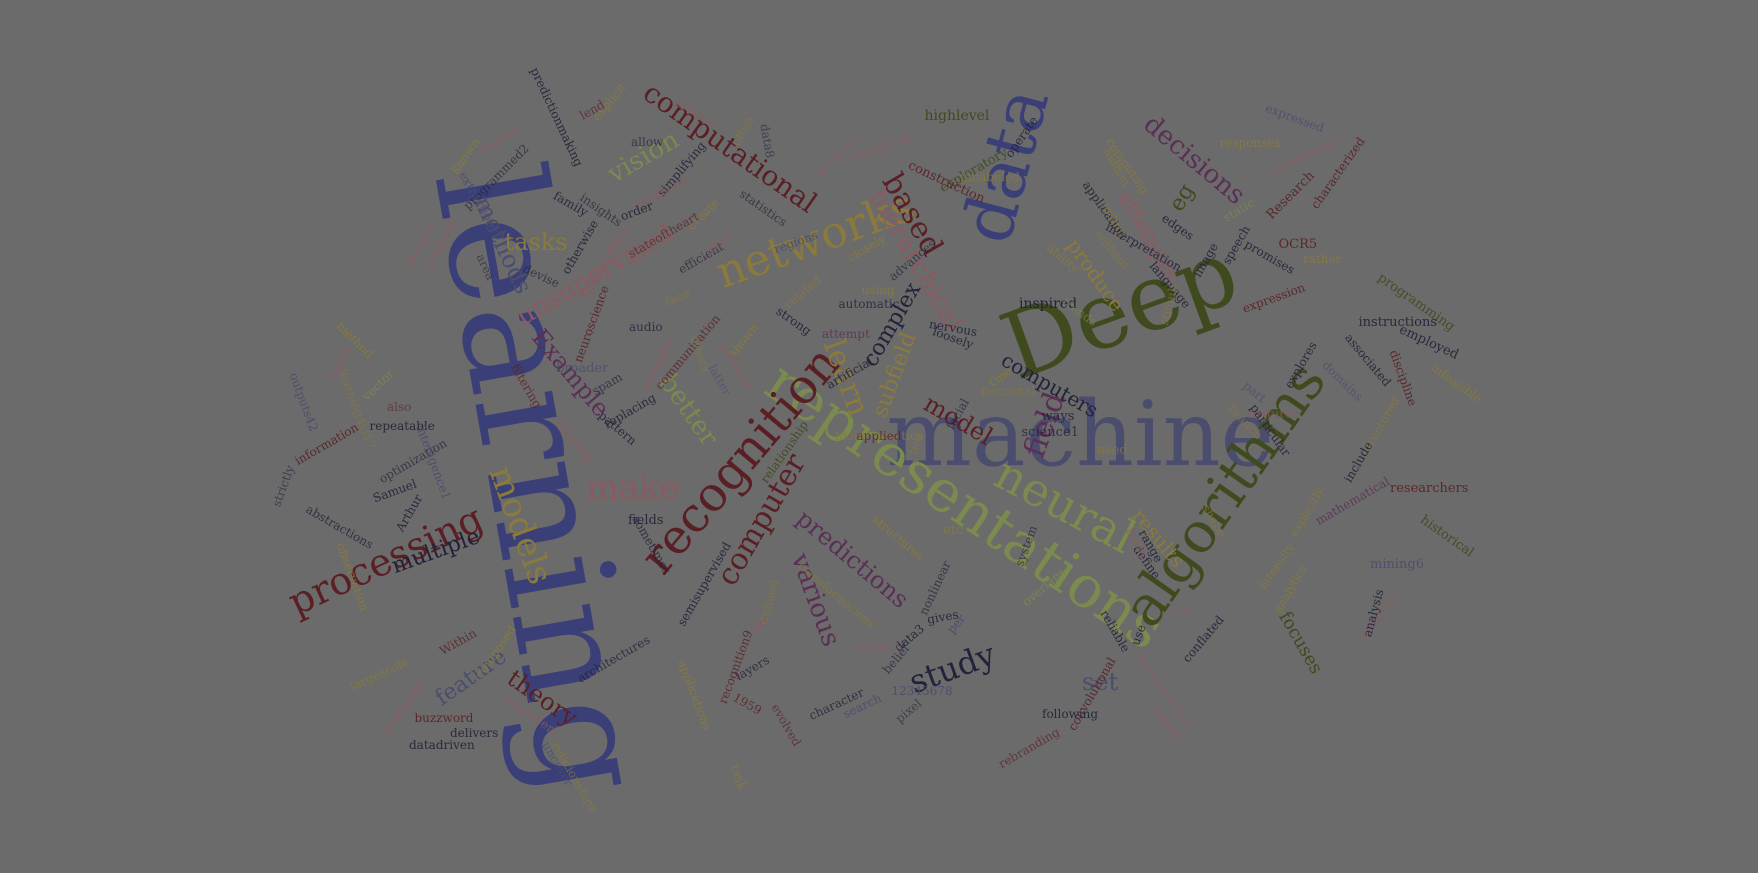 Image resolution: width=1758 pixels, height=873 pixels. Describe the element at coordinates (474, 733) in the screenshot. I see `word: delivers` at that location.